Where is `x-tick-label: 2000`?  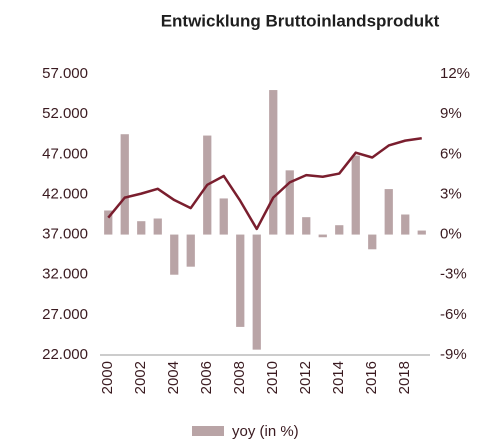 x-tick-label: 2000 is located at coordinates (107, 377).